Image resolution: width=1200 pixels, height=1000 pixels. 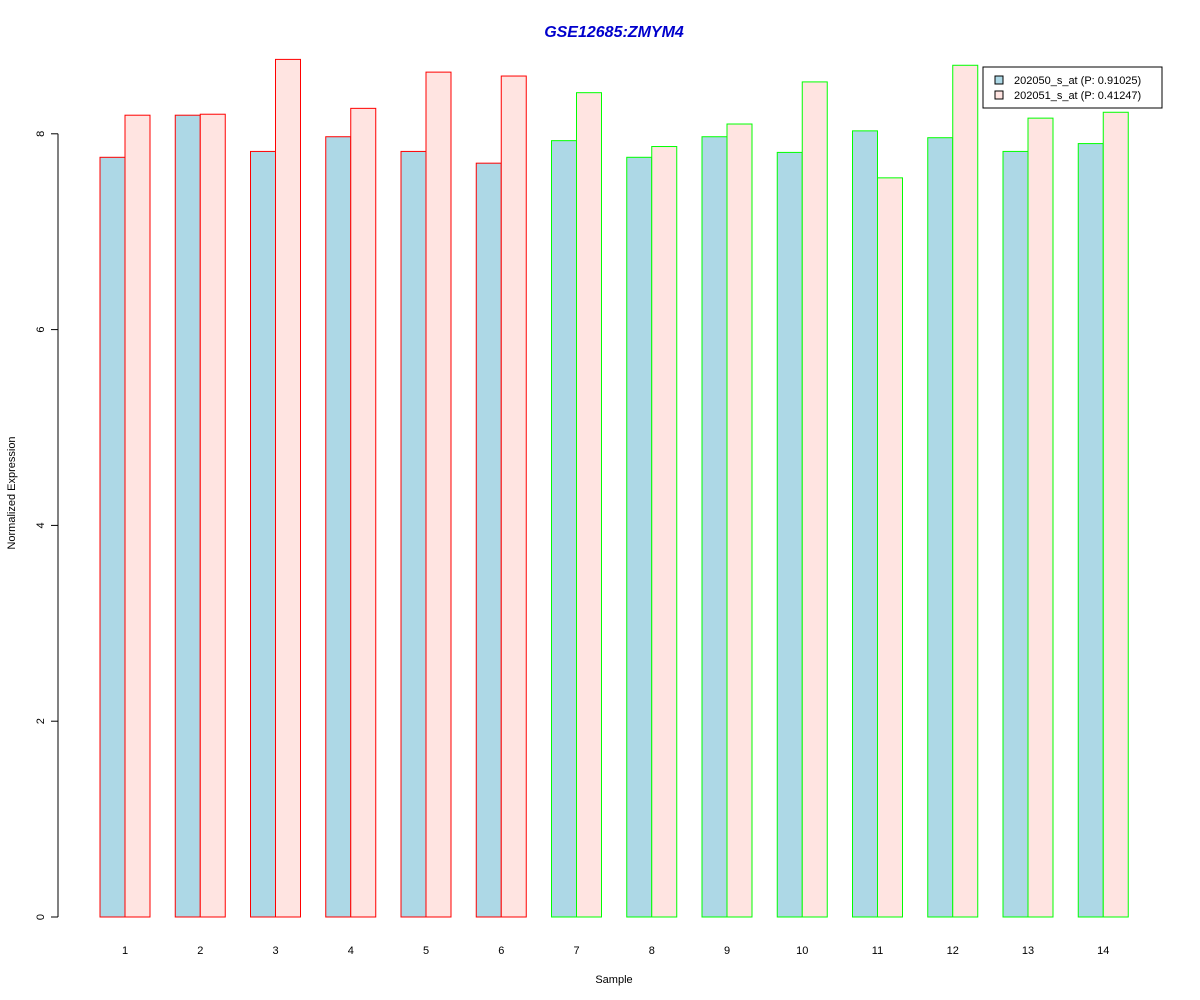 I want to click on y-tick-label: 0, so click(x=41, y=917).